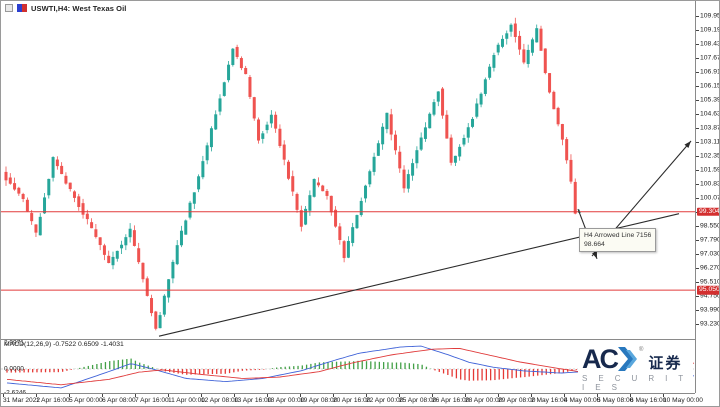  Describe the element at coordinates (186, 400) in the screenshot. I see `time-axis-label: 11 Apr 00:00` at that location.